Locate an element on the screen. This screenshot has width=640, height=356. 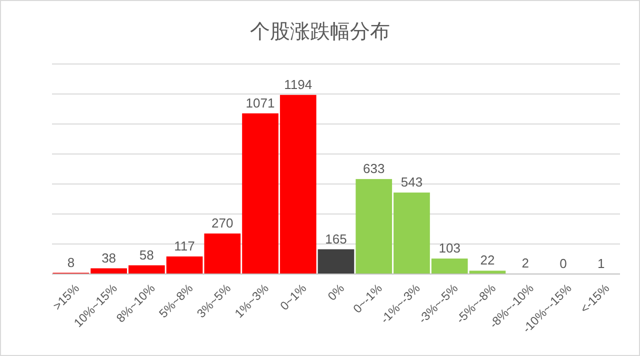
data-label: 165 is located at coordinates (336, 238).